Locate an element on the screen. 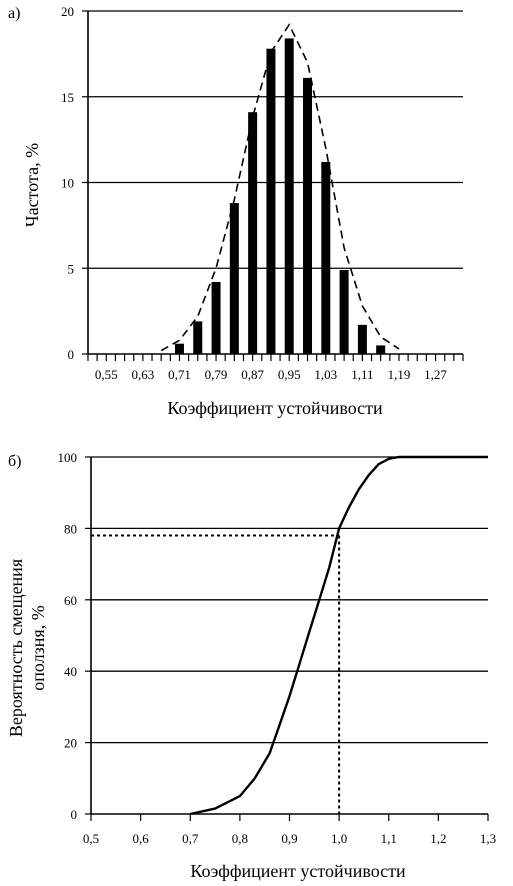 The image size is (513, 886). histogram-x-tick-label: 1,03 is located at coordinates (325, 374).